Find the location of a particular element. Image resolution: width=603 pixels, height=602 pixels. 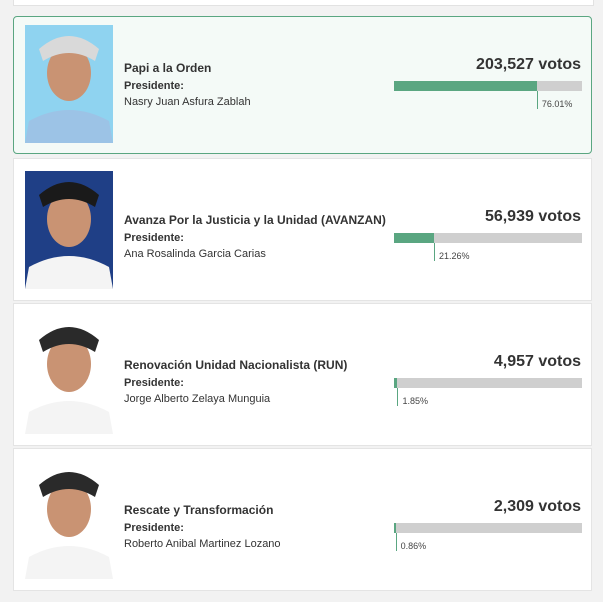

vote-count: 4,957 votos is located at coordinates (537, 361).